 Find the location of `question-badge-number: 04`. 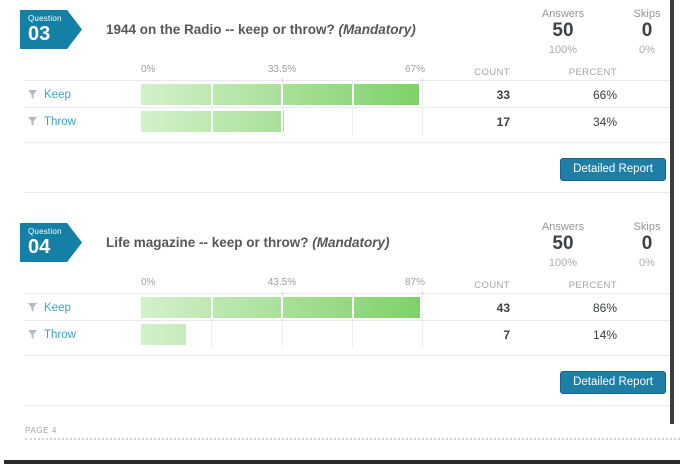

question-badge-number: 04 is located at coordinates (39, 247).